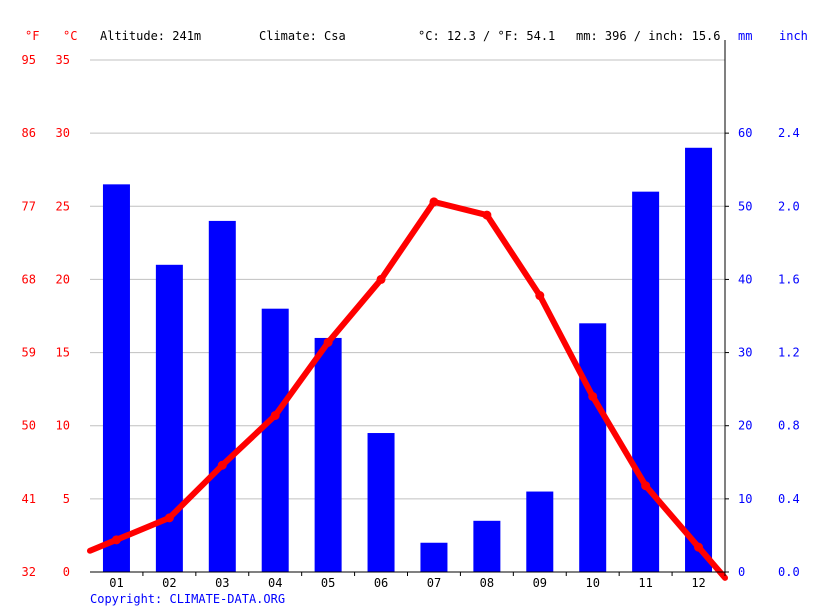 Image resolution: width=815 pixels, height=611 pixels. Describe the element at coordinates (188, 599) in the screenshot. I see `copyright-link: Copyright: CLIMATE-DATA.ORG` at that location.